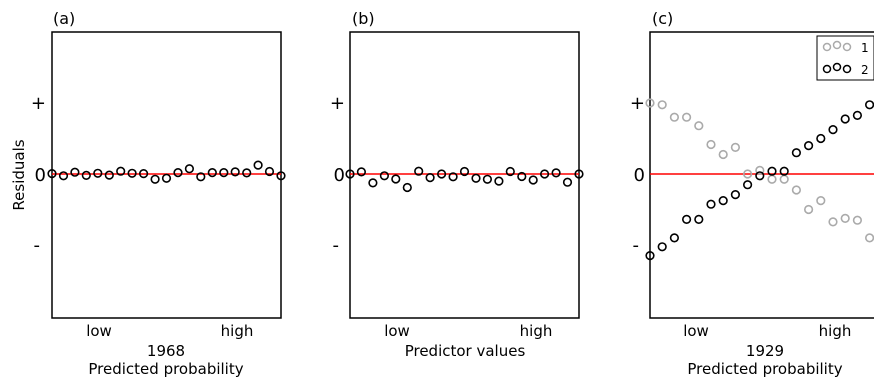 The image size is (874, 382). What do you see at coordinates (636, 245) in the screenshot?
I see `panel-c-ytick-minus: -` at bounding box center [636, 245].